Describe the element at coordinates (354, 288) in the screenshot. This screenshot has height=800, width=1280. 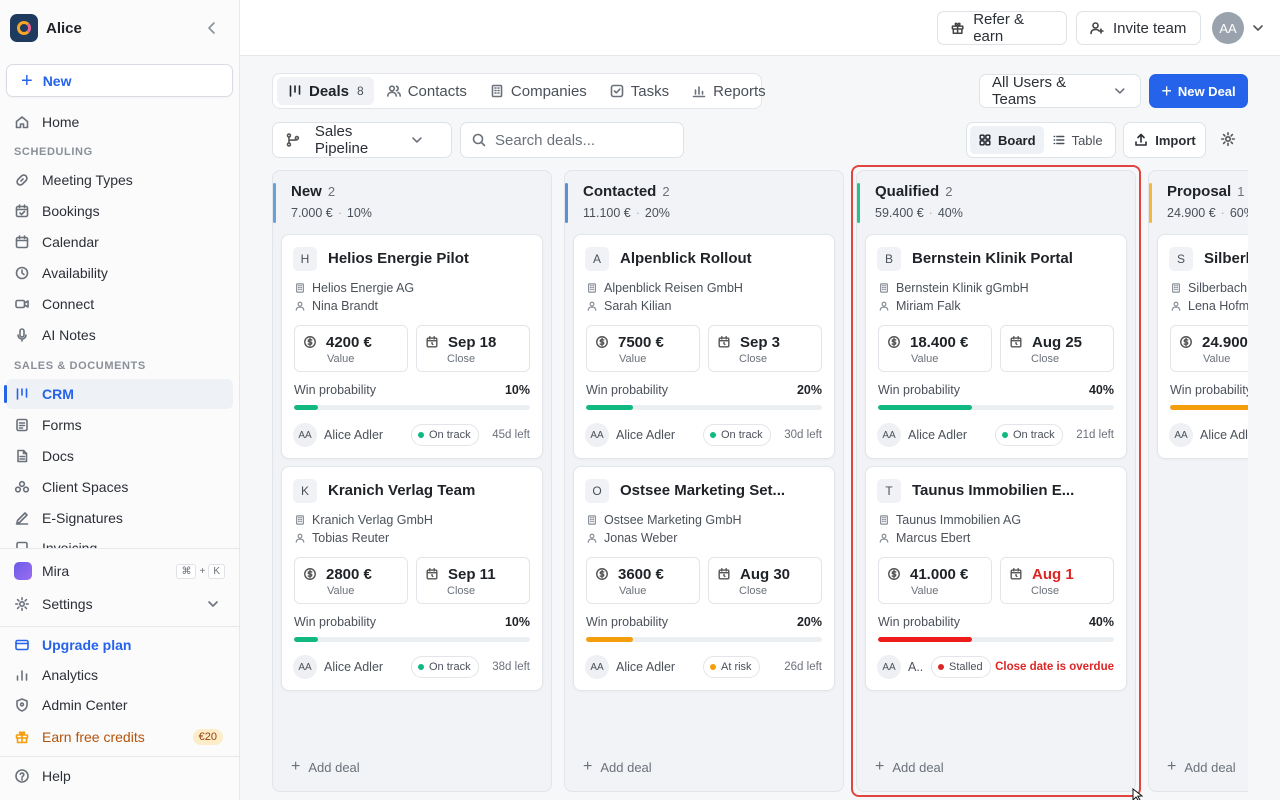
I see `deal-company: Helios Energie AG` at that location.